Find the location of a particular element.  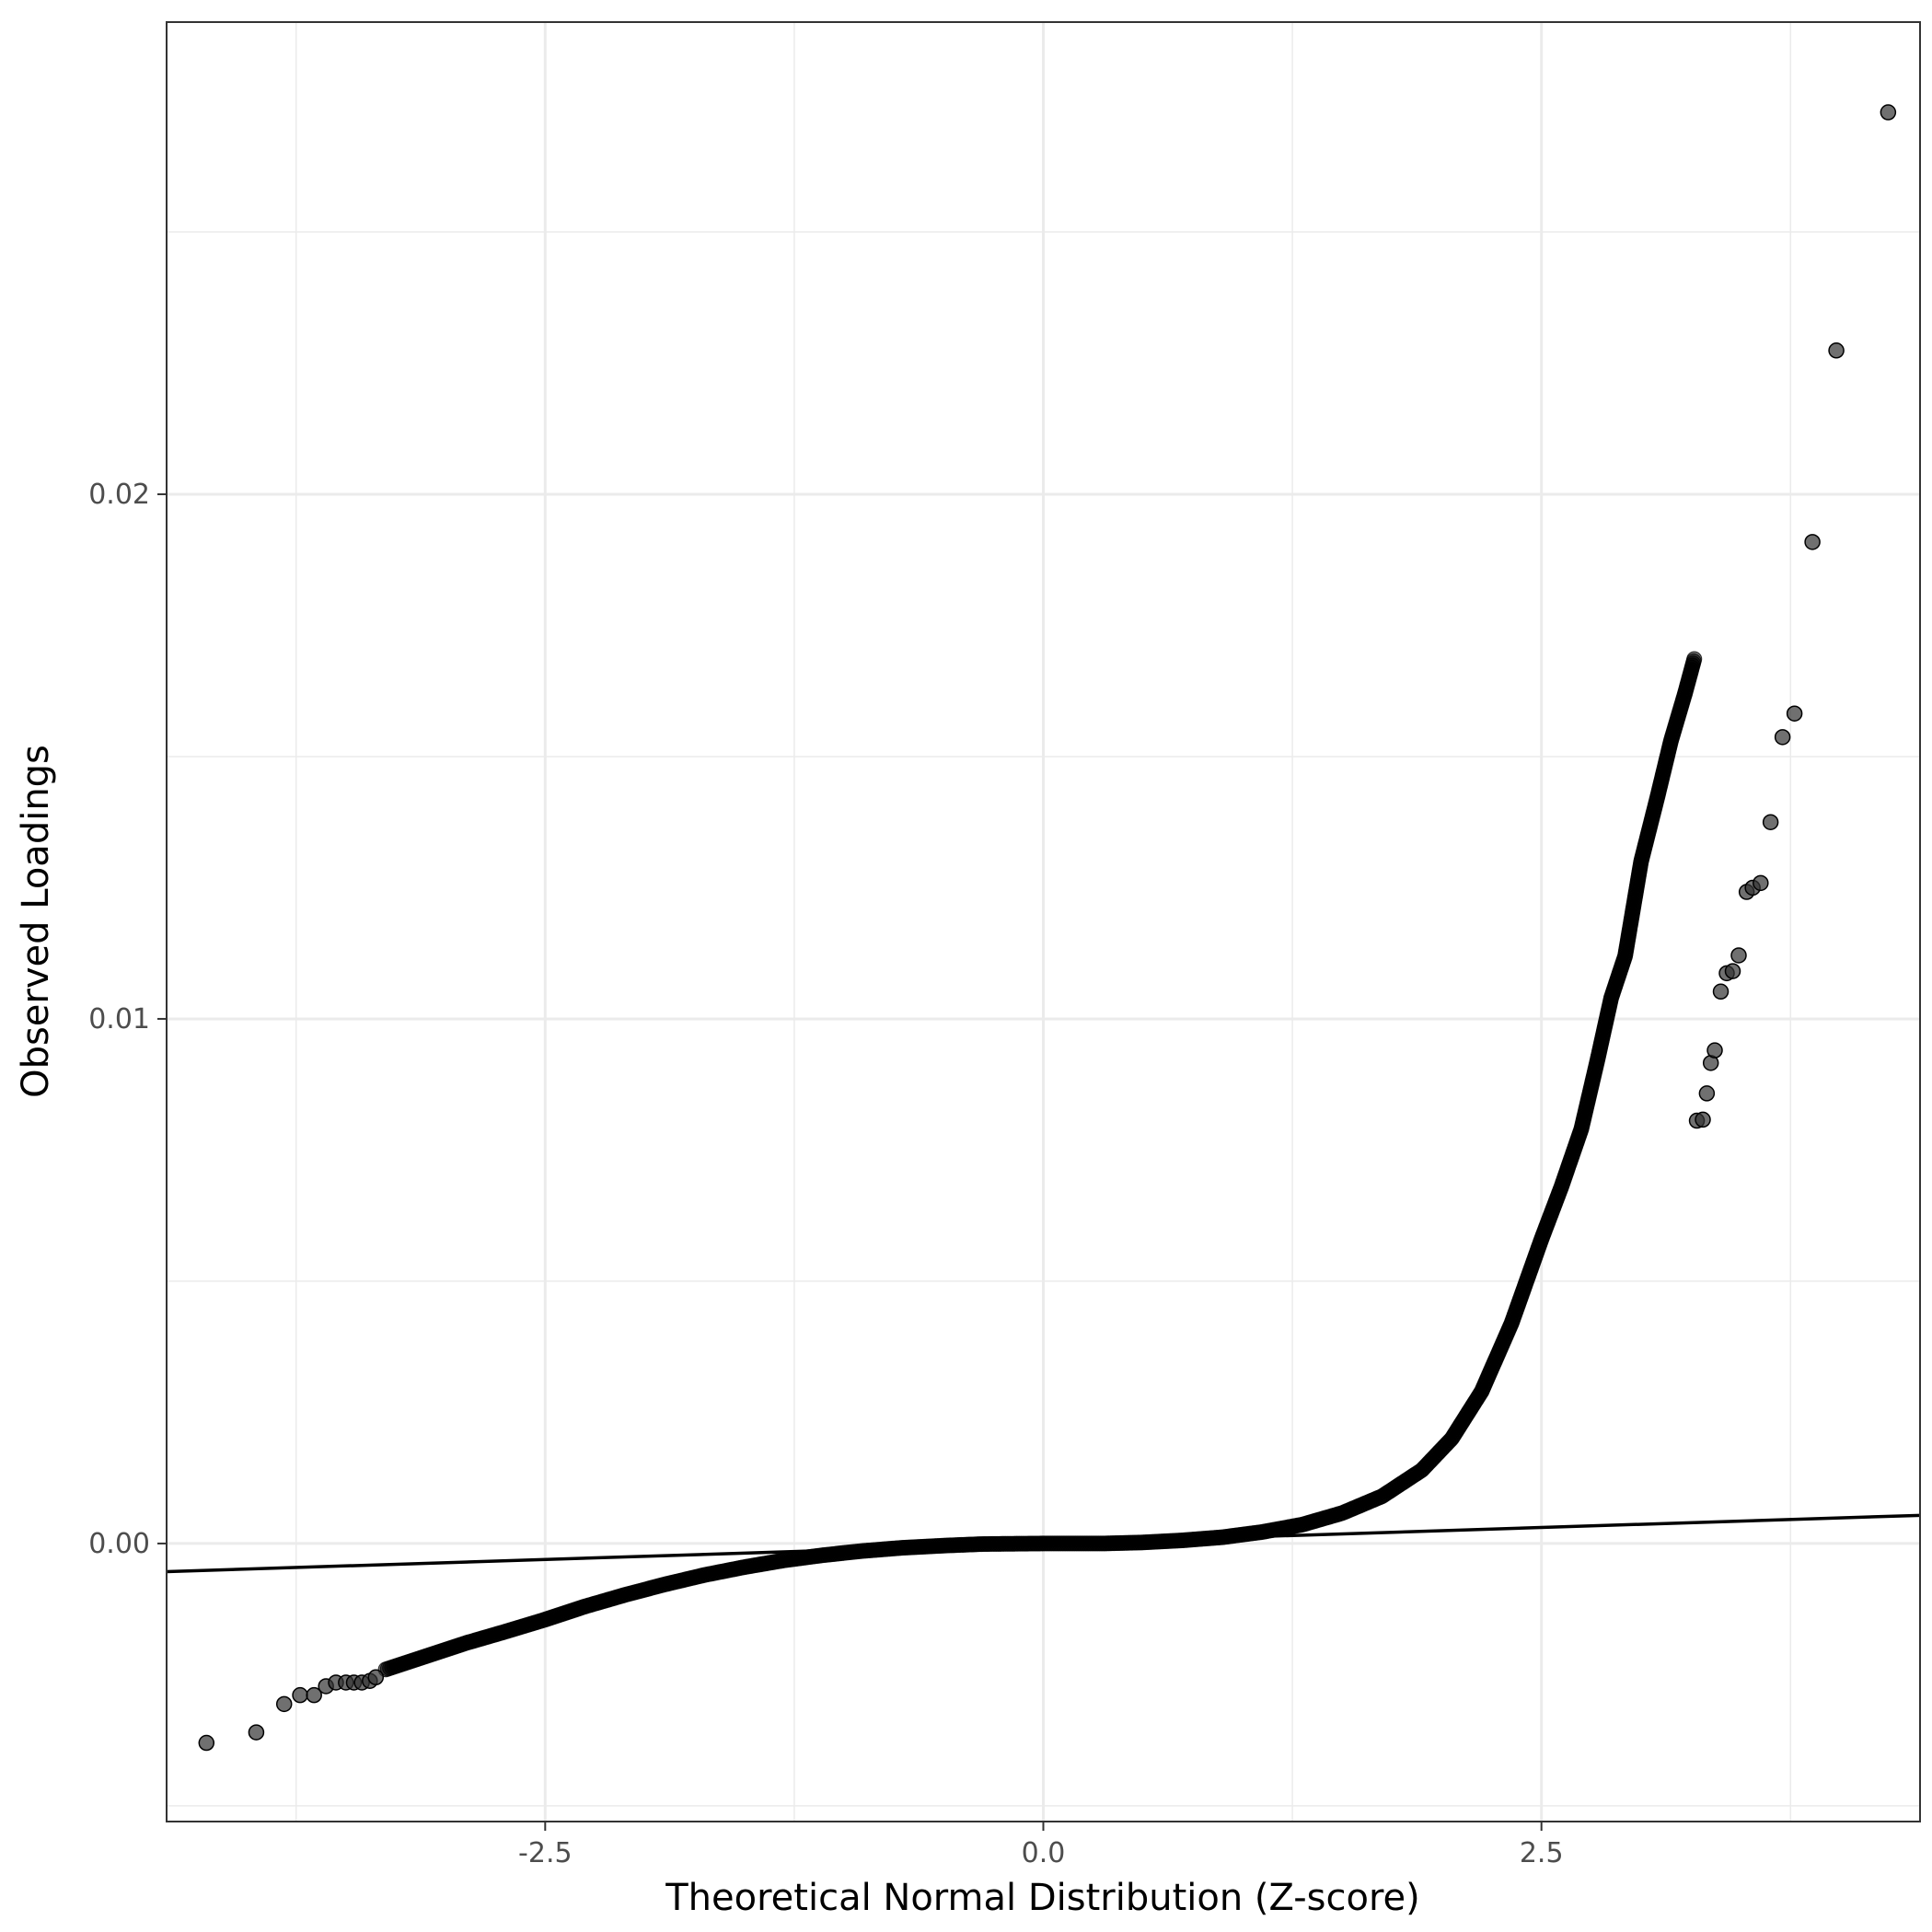

x-tick-label: 2.5 is located at coordinates (1542, 1853).